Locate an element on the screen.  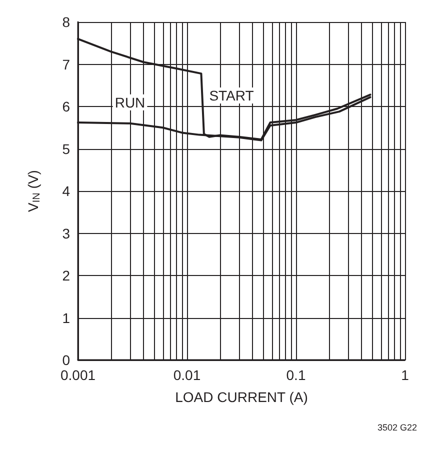
y-tick-label: 8 is located at coordinates (66, 22).